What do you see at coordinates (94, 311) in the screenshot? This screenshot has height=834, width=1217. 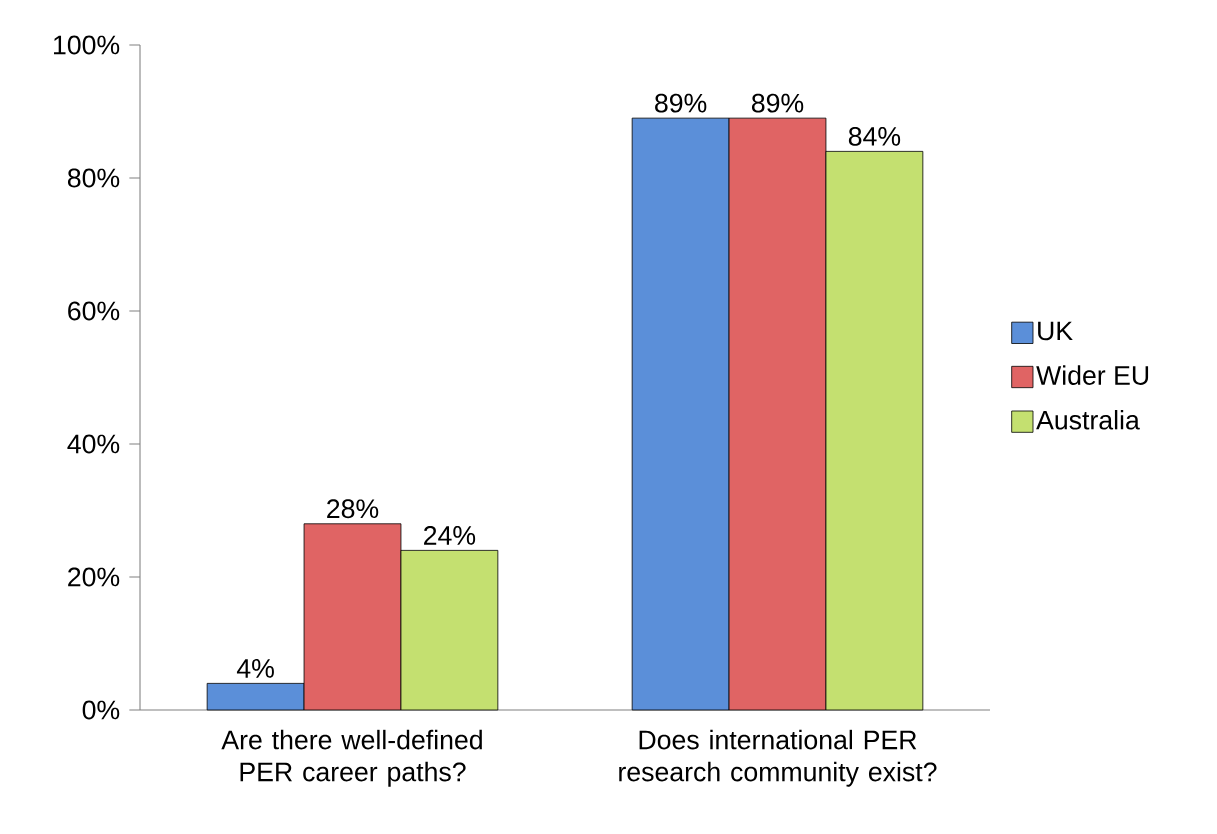 I see `y-tick-label: 60%` at bounding box center [94, 311].